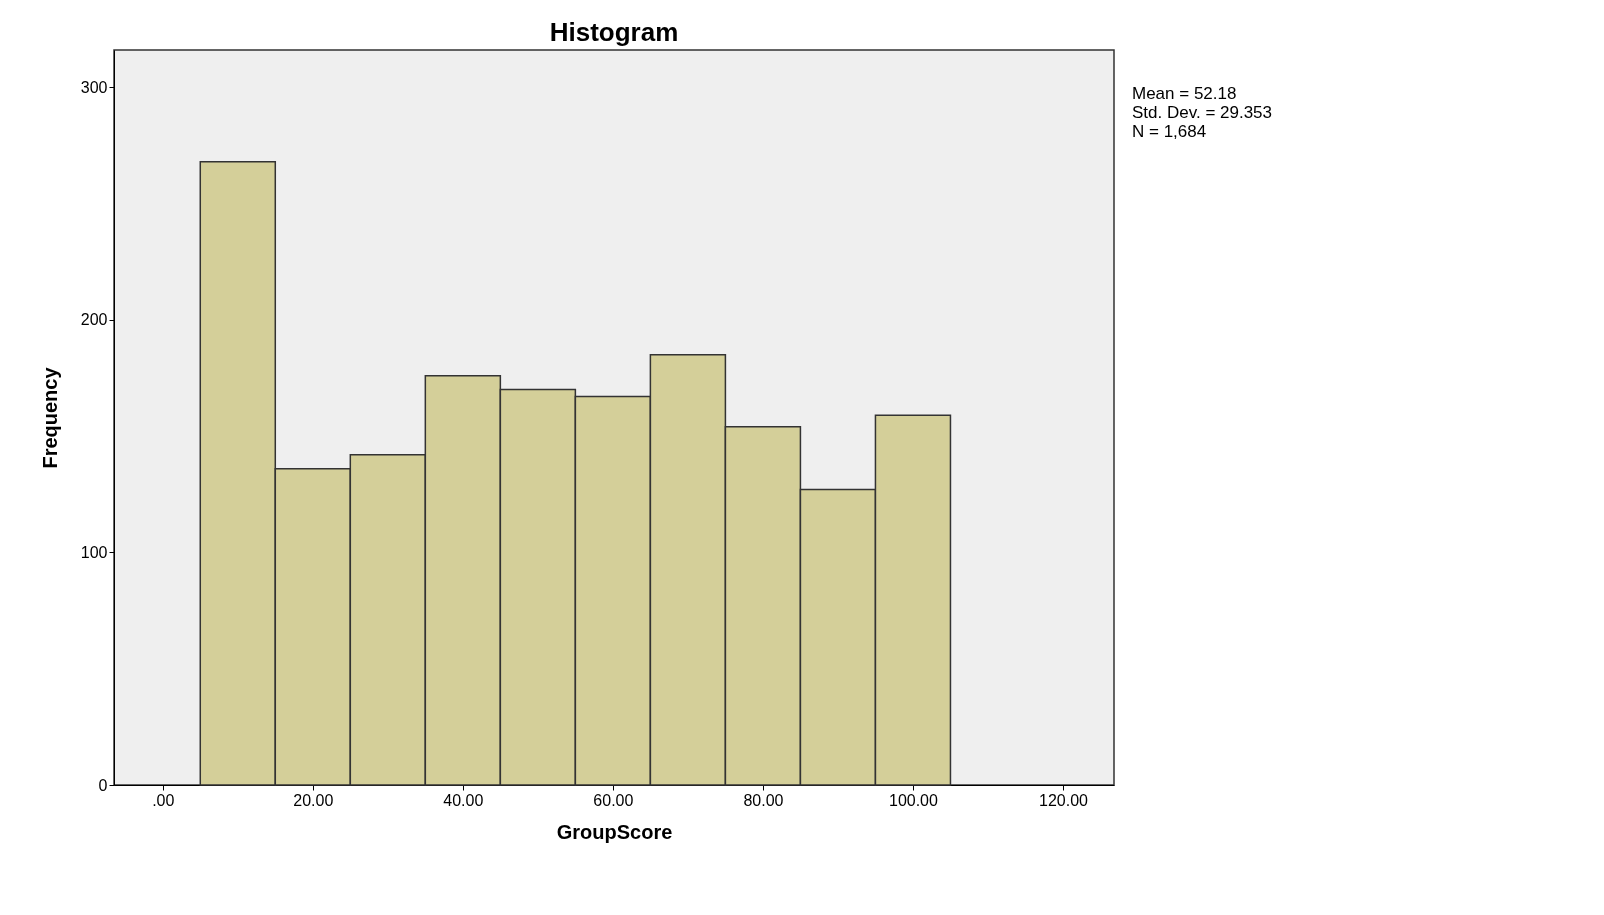 This screenshot has width=1604, height=915. I want to click on chart-title: Histogram, so click(614, 32).